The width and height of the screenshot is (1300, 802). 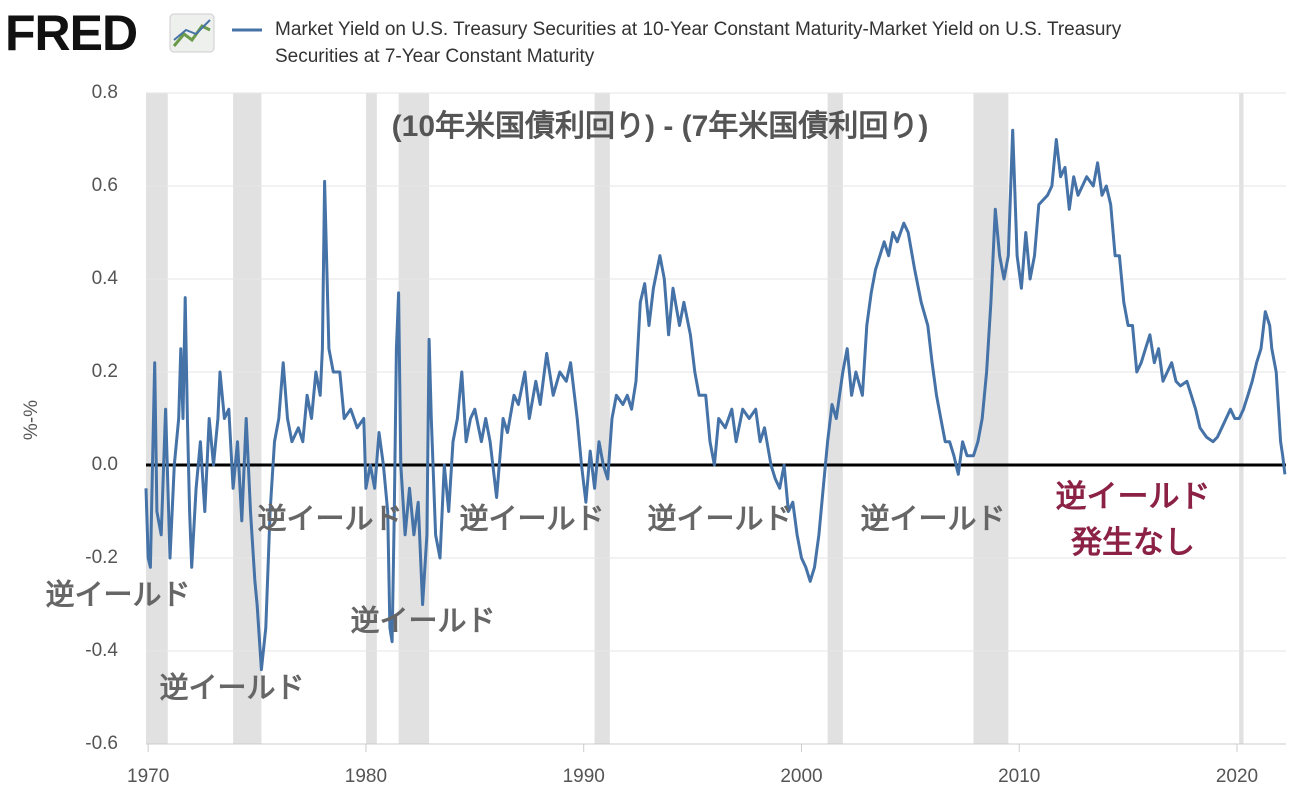 What do you see at coordinates (1132, 542) in the screenshot?
I see `note: 発生なし` at bounding box center [1132, 542].